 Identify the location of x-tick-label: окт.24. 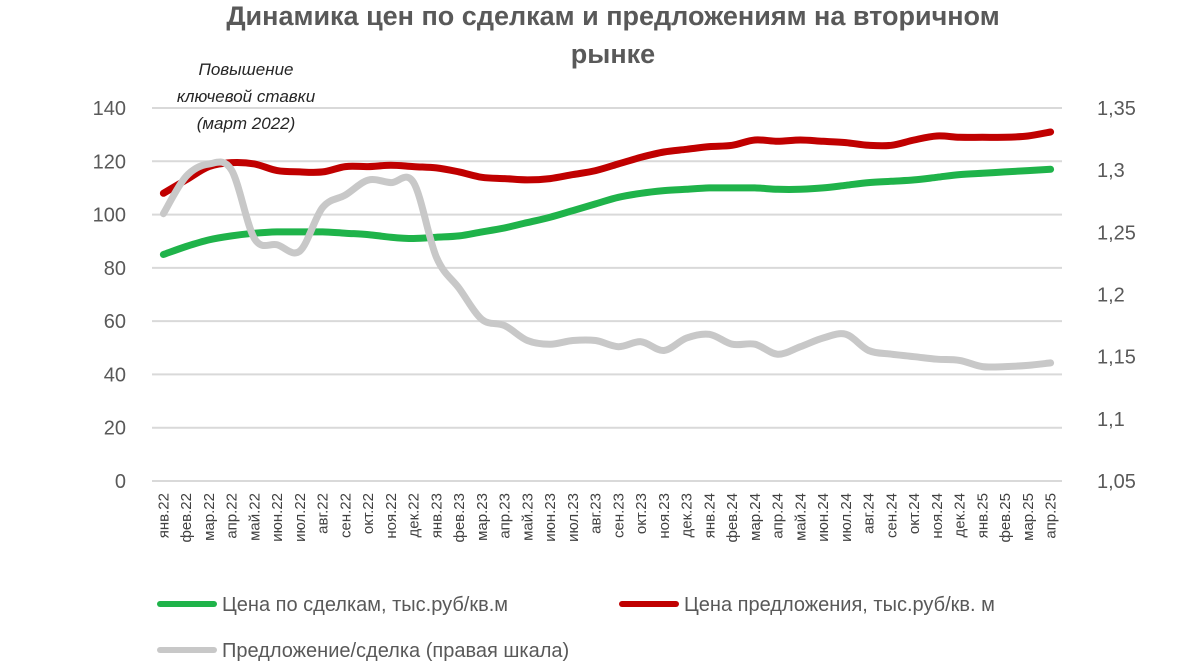
(914, 513).